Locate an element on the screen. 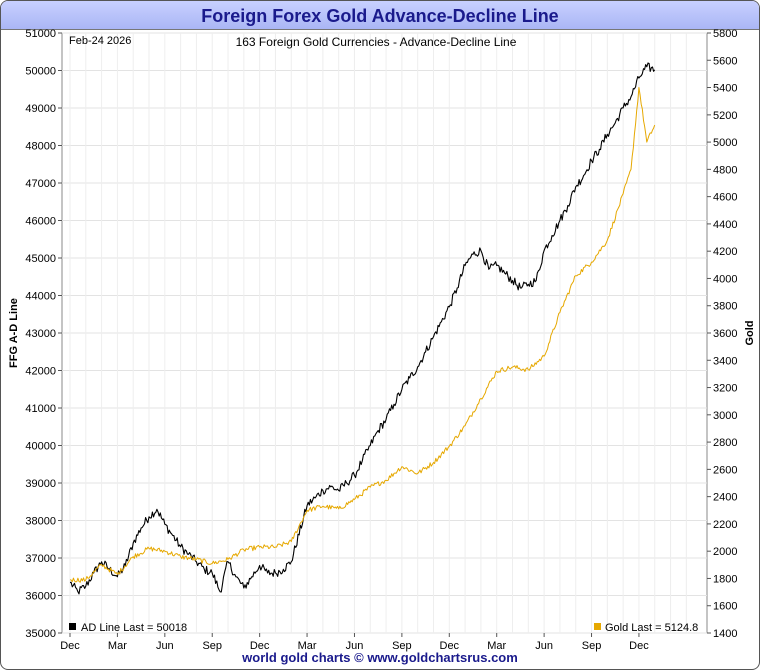 The image size is (760, 670). tick-label-right: 4400 is located at coordinates (725, 225).